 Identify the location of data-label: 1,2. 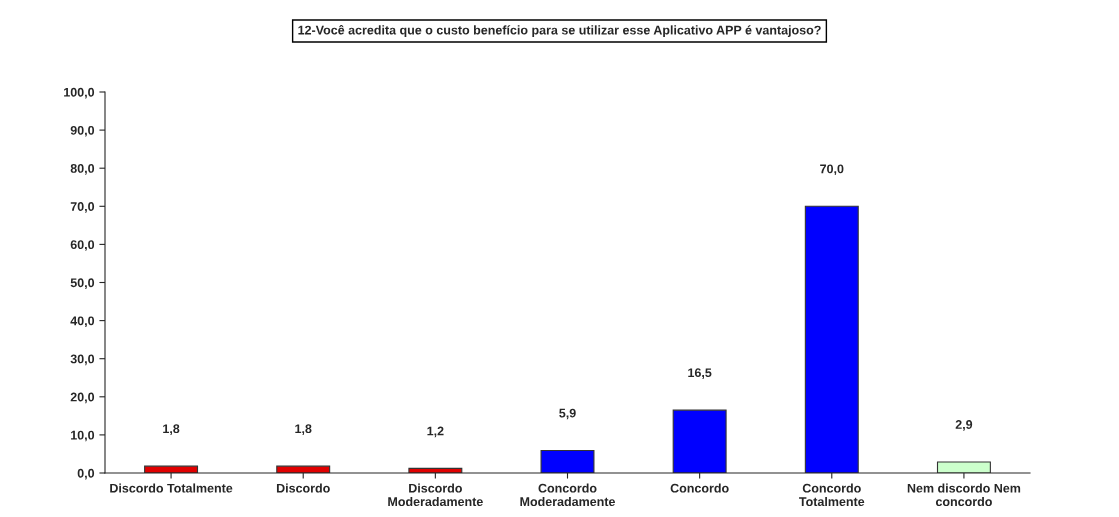
(435, 432).